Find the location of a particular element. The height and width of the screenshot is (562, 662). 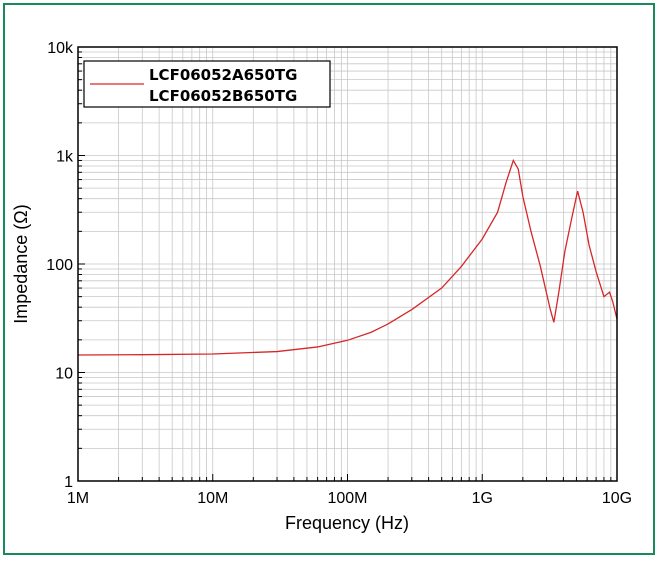

x-axis-title: Frequency (Hz) is located at coordinates (347, 523).